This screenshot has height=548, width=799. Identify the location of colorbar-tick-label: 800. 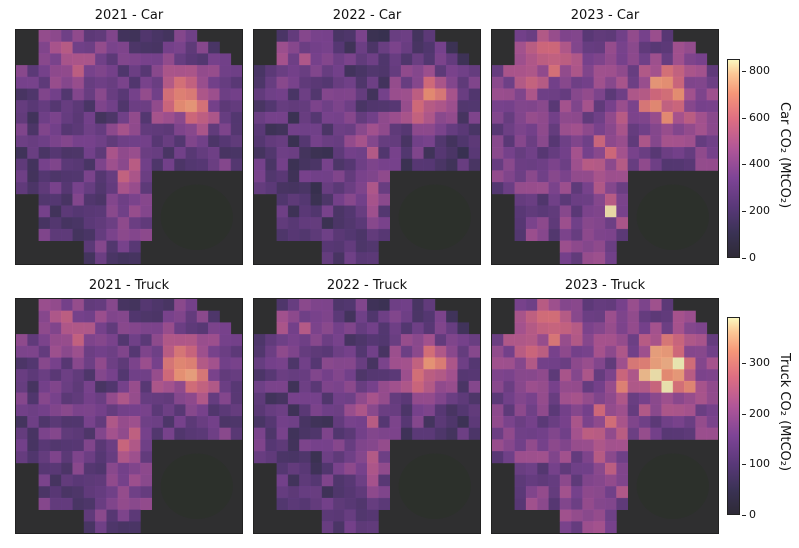
(756, 70).